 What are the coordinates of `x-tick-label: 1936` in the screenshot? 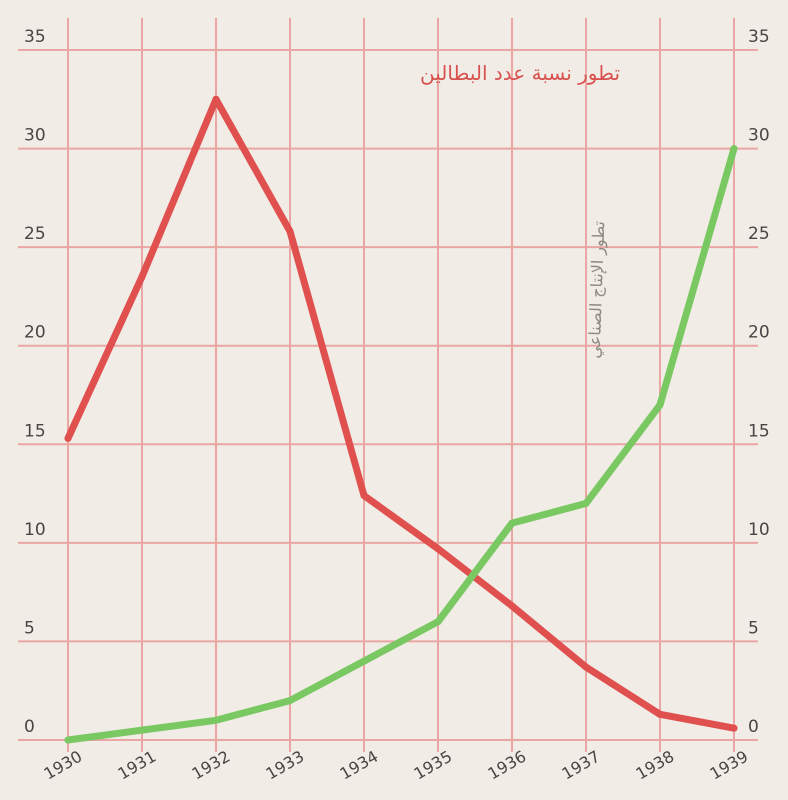 It's located at (507, 765).